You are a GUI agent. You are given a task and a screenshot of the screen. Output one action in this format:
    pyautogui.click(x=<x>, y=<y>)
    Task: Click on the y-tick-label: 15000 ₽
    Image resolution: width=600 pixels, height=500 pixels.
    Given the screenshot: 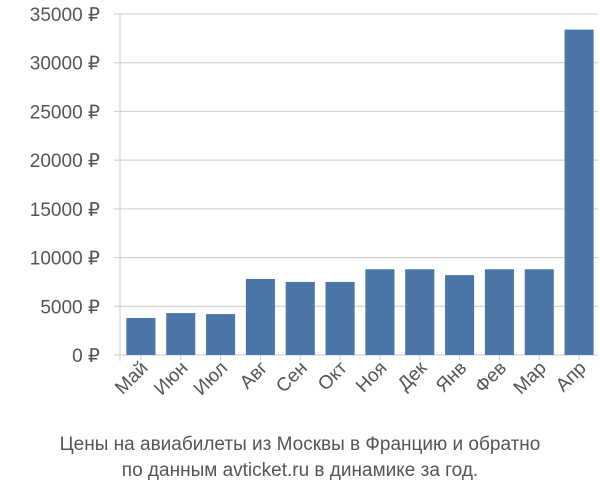 What is the action you would take?
    pyautogui.click(x=65, y=210)
    